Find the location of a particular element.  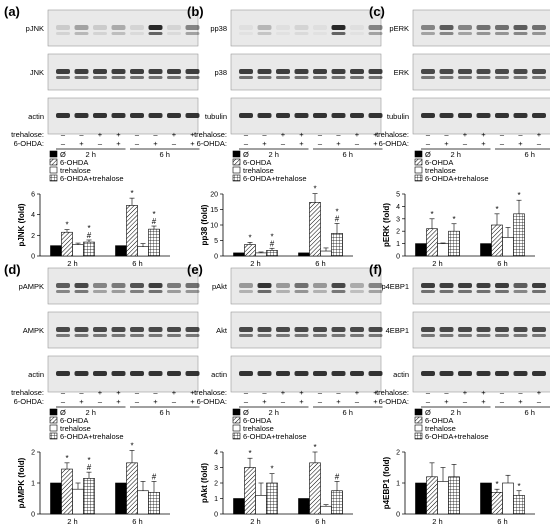

y-axis-label: pp38 (fold) is located at coordinates (204, 224).